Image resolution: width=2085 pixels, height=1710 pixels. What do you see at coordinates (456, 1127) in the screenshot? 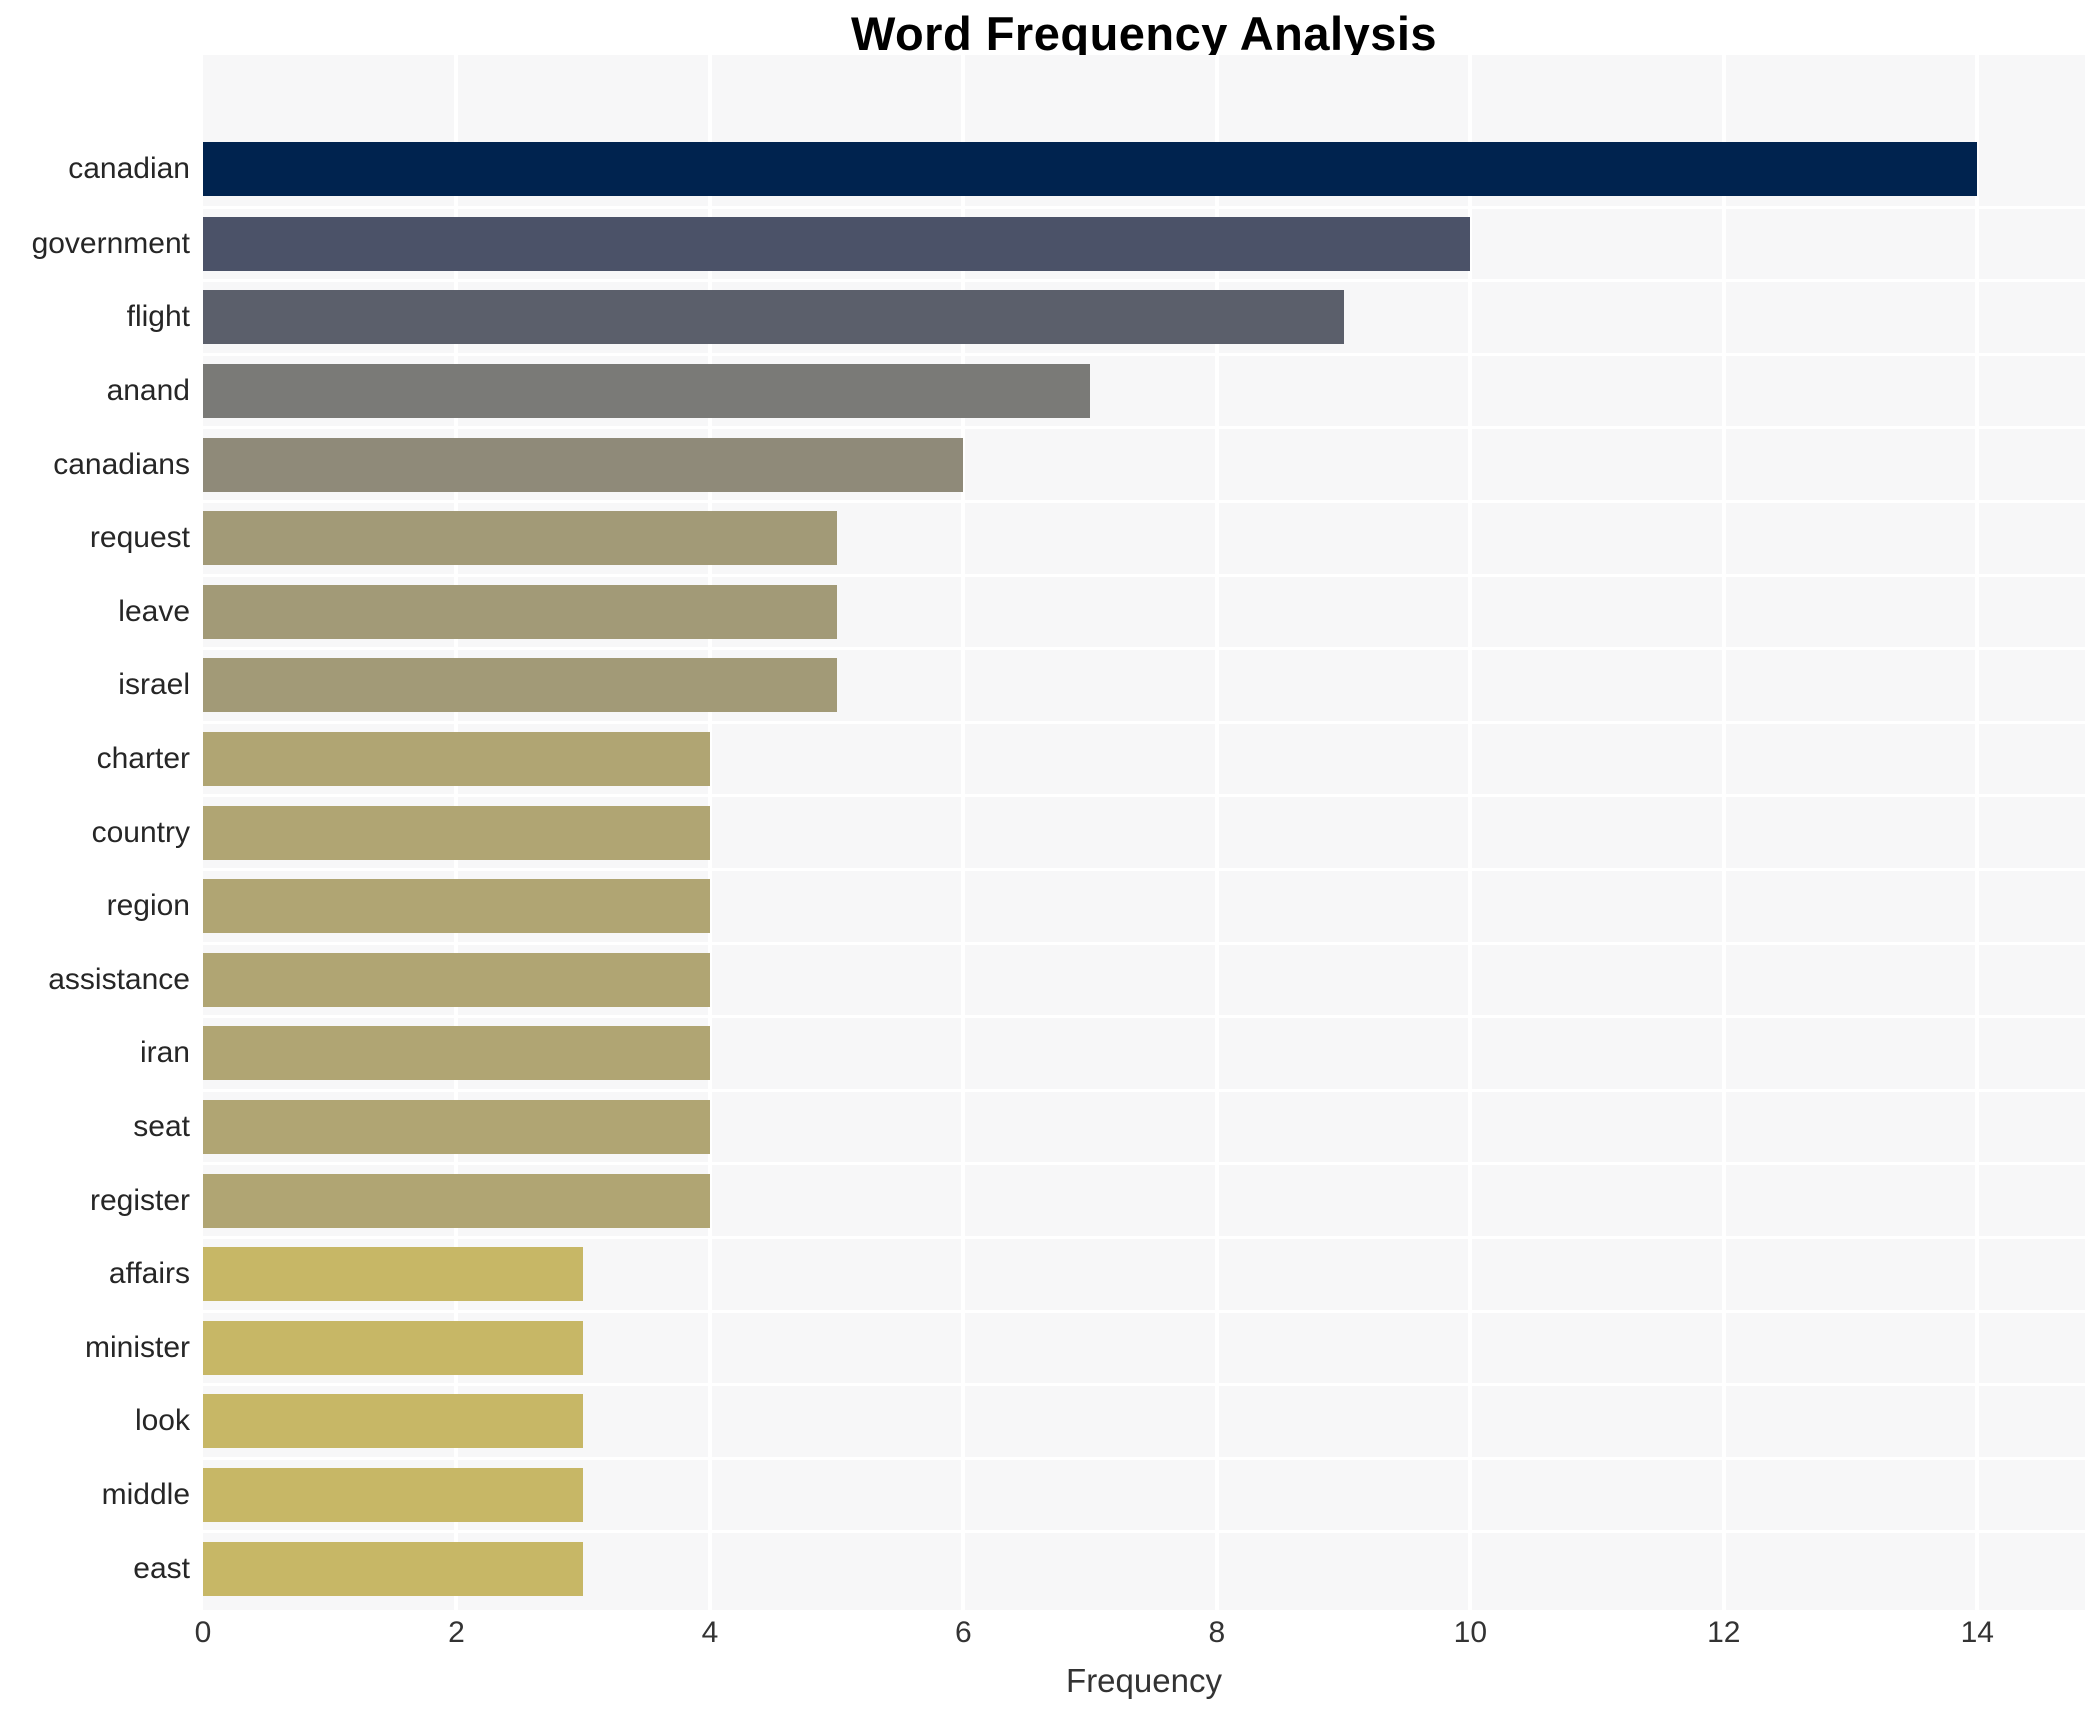
I see `bar-seat` at bounding box center [456, 1127].